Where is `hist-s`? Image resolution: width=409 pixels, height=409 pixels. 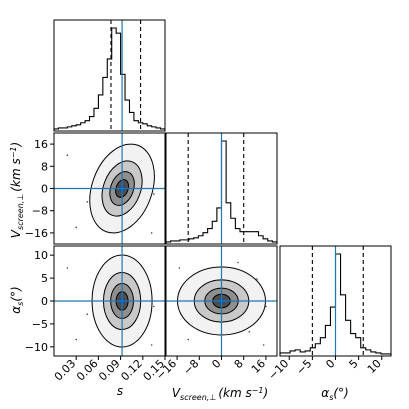
hist-s is located at coordinates (109, 75).